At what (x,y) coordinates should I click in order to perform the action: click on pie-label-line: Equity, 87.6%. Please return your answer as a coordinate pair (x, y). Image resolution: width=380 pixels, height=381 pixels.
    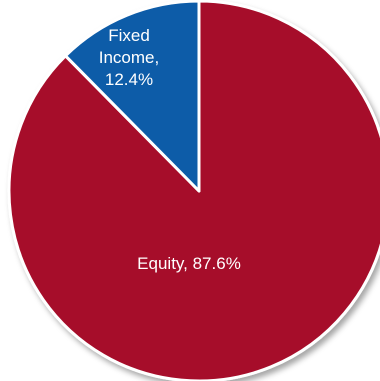
    Looking at the image, I should click on (189, 263).